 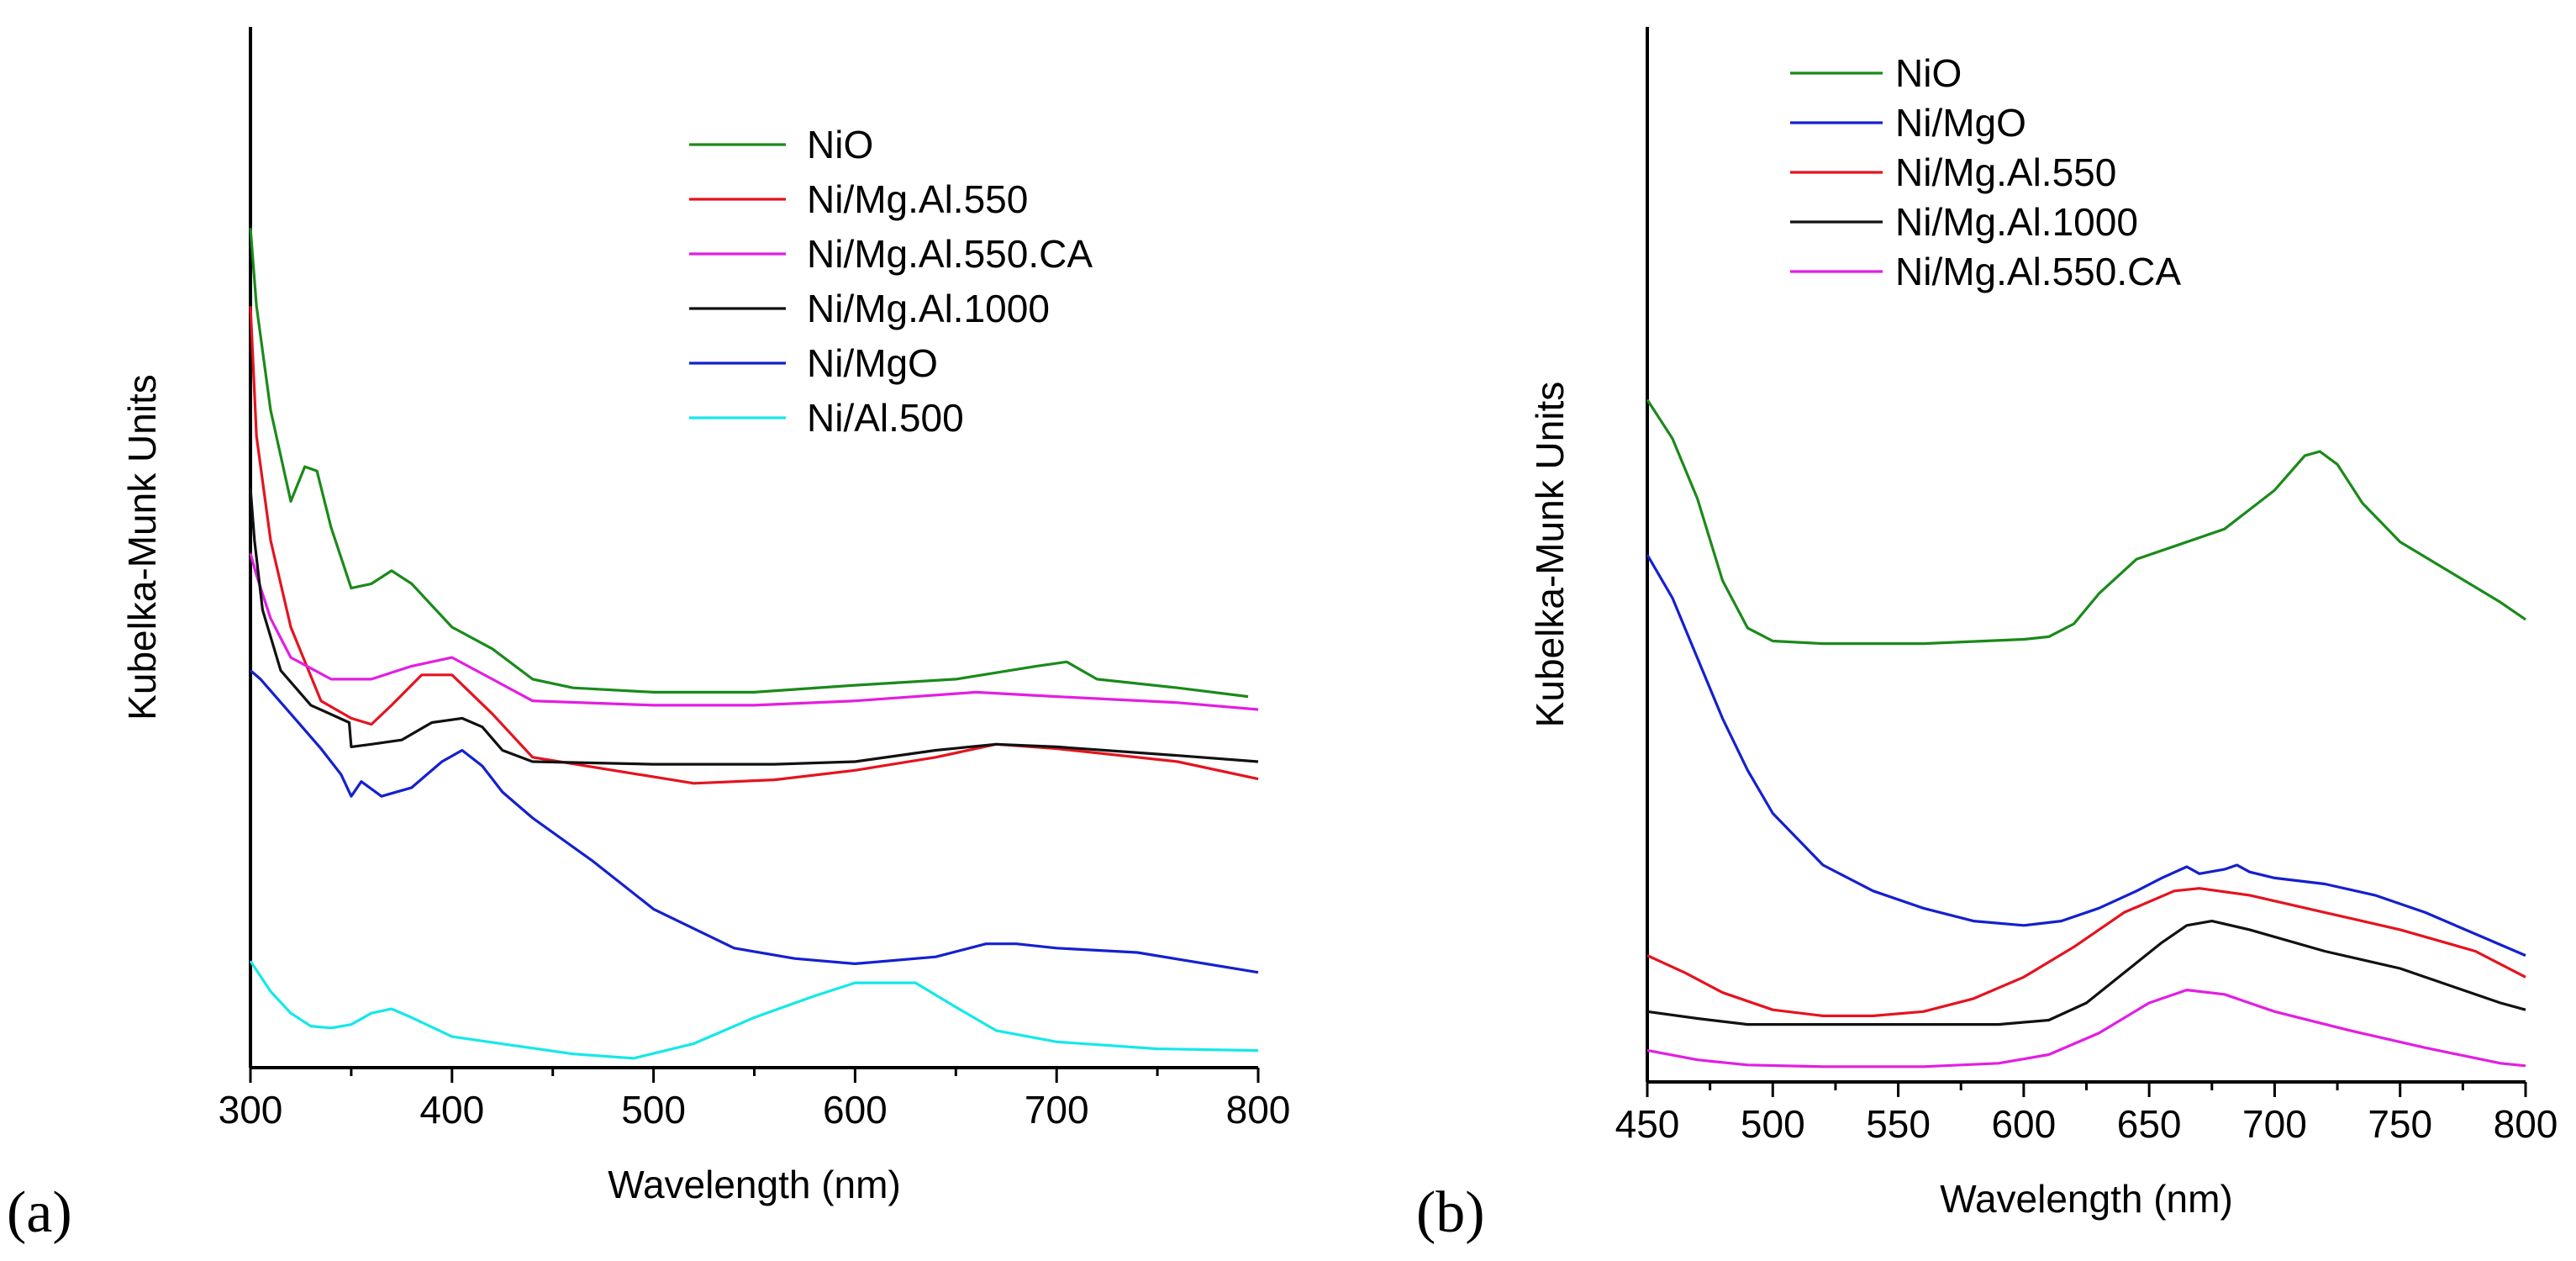 I want to click on panel-b-x-axis-label: Wavelength (nm), so click(x=2086, y=1199).